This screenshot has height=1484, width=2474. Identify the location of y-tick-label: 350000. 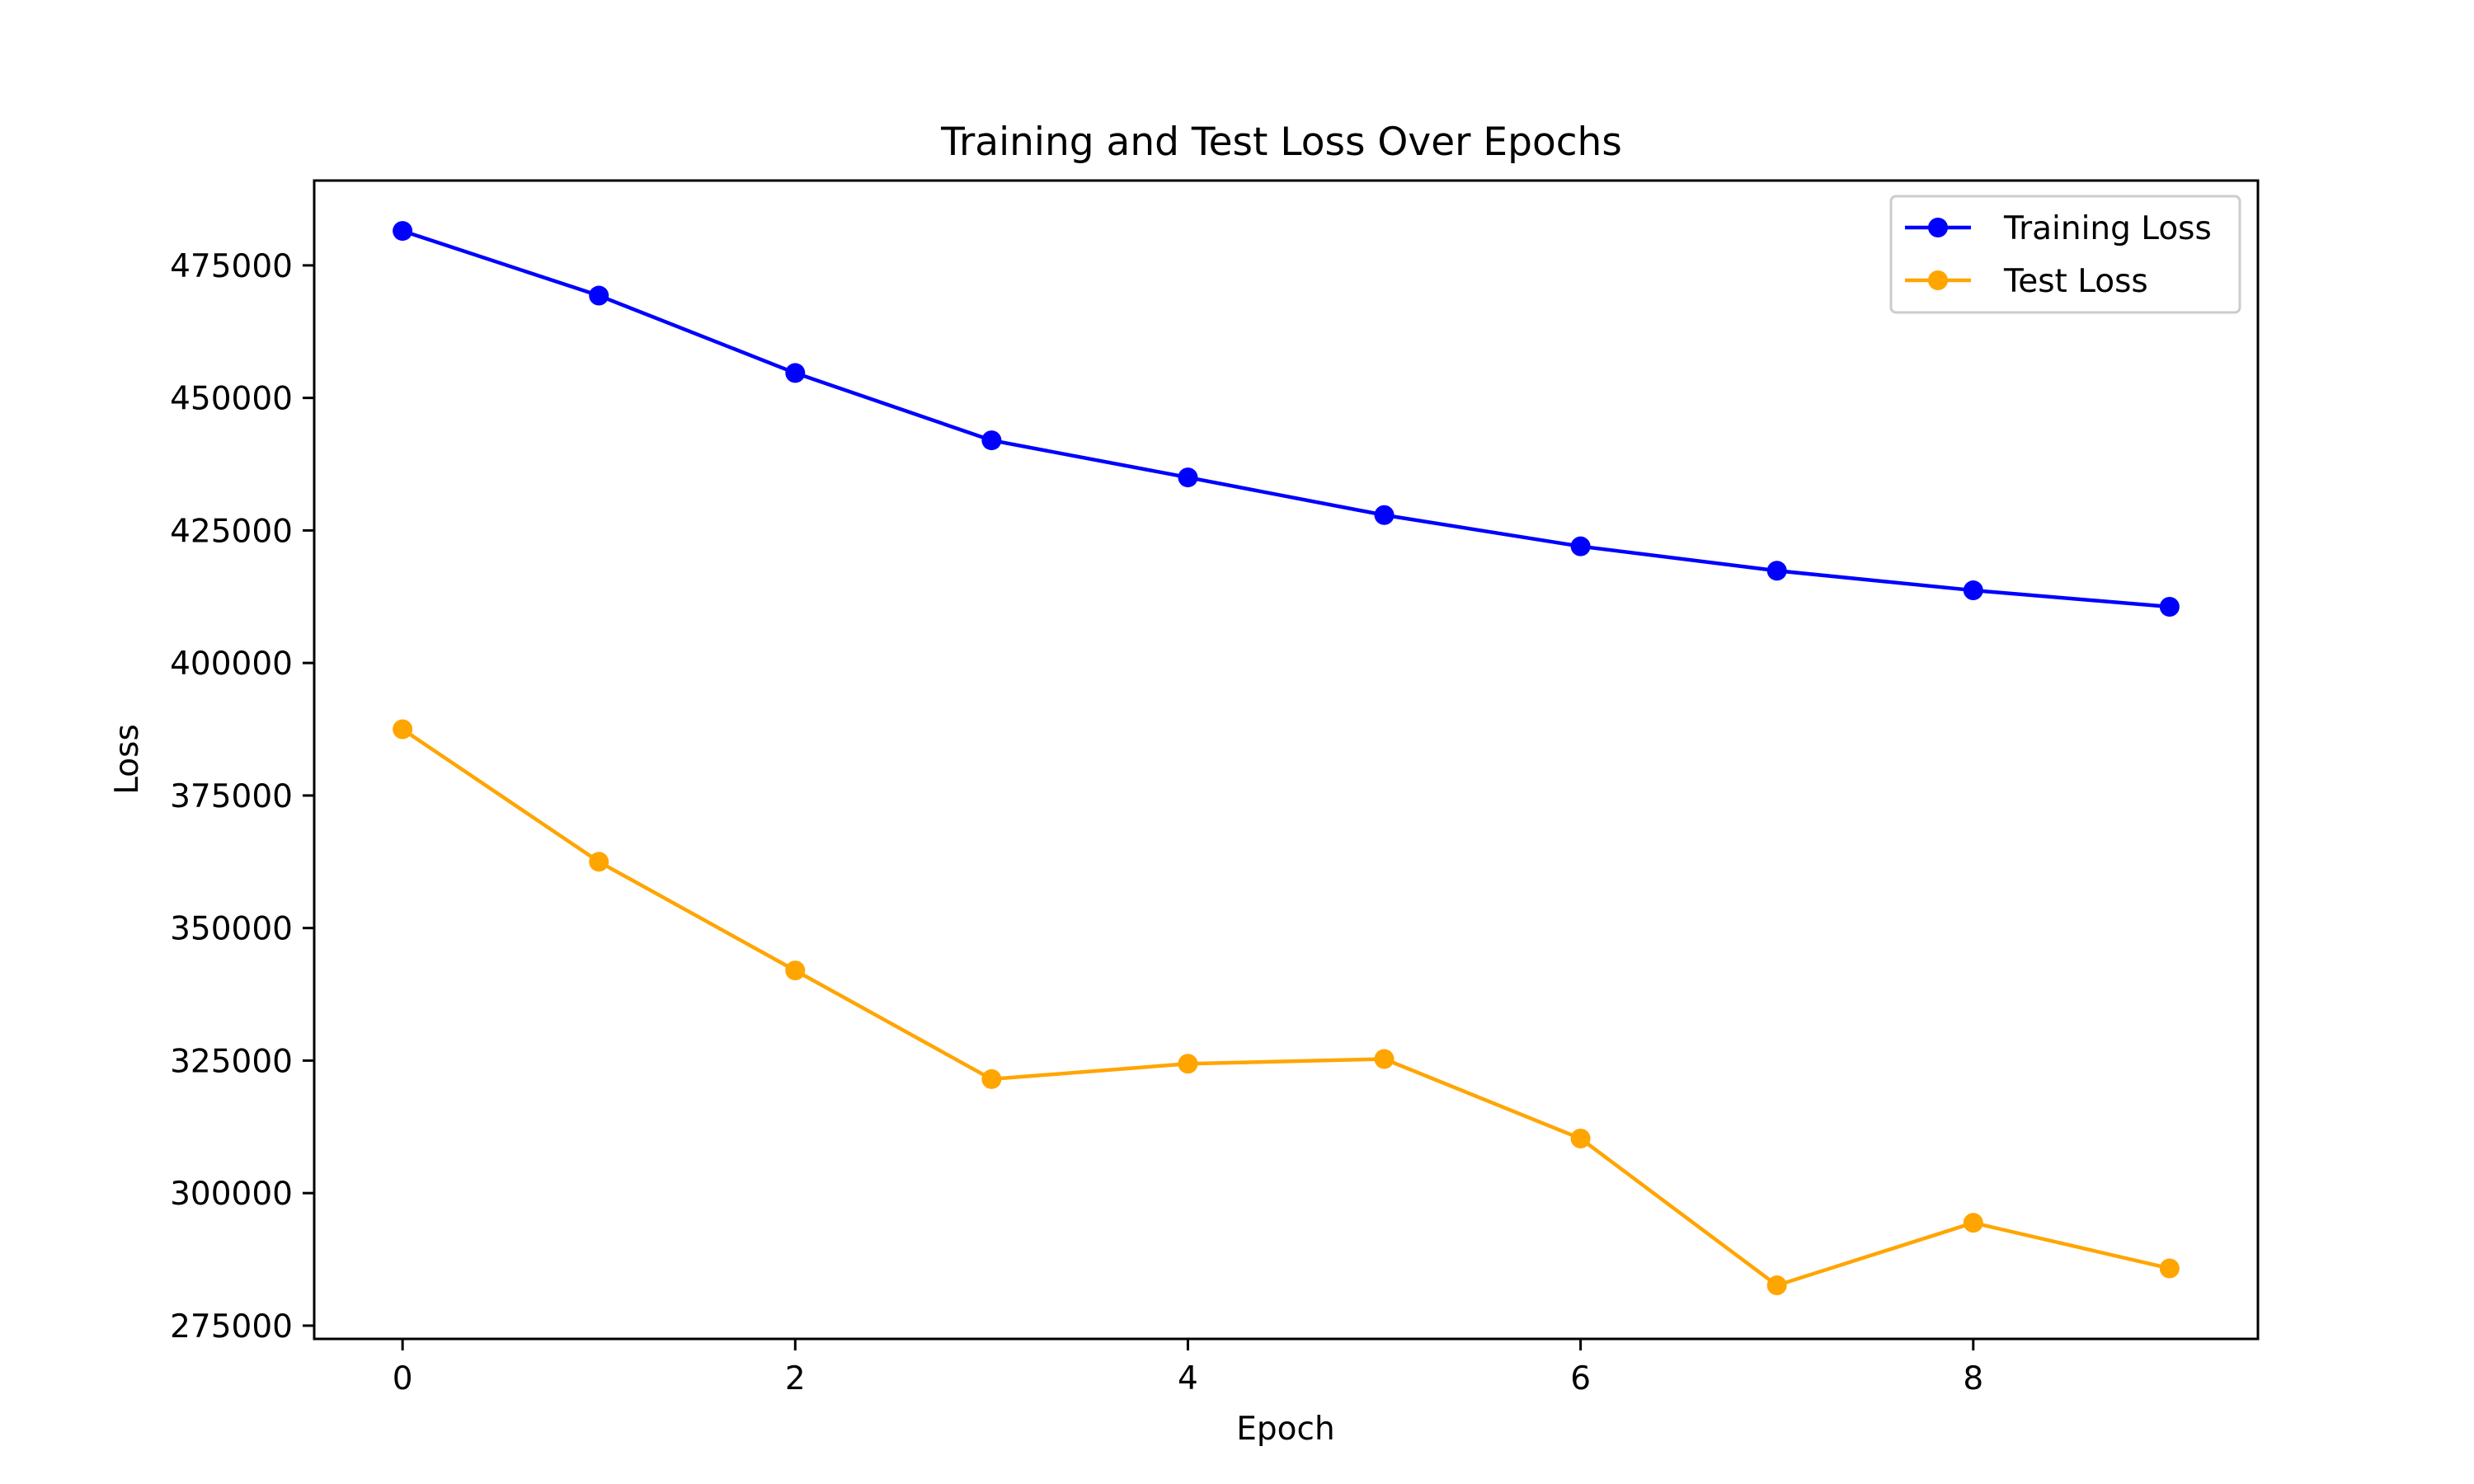
(231, 929).